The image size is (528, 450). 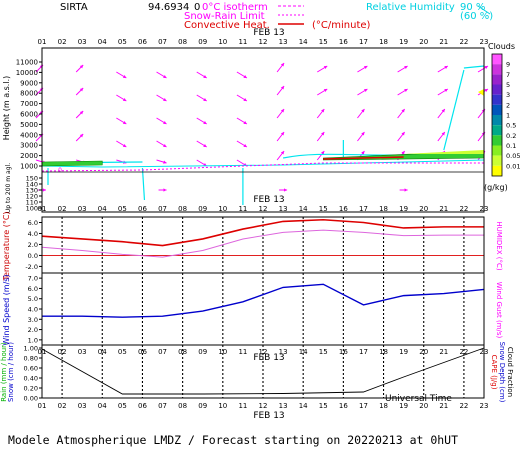 I want to click on cloud-colorbar: Clouds 9 7 5 3 2 1 0.5 0.2 0.1 0.05 0.01 (g/kg), so click(x=502, y=117).